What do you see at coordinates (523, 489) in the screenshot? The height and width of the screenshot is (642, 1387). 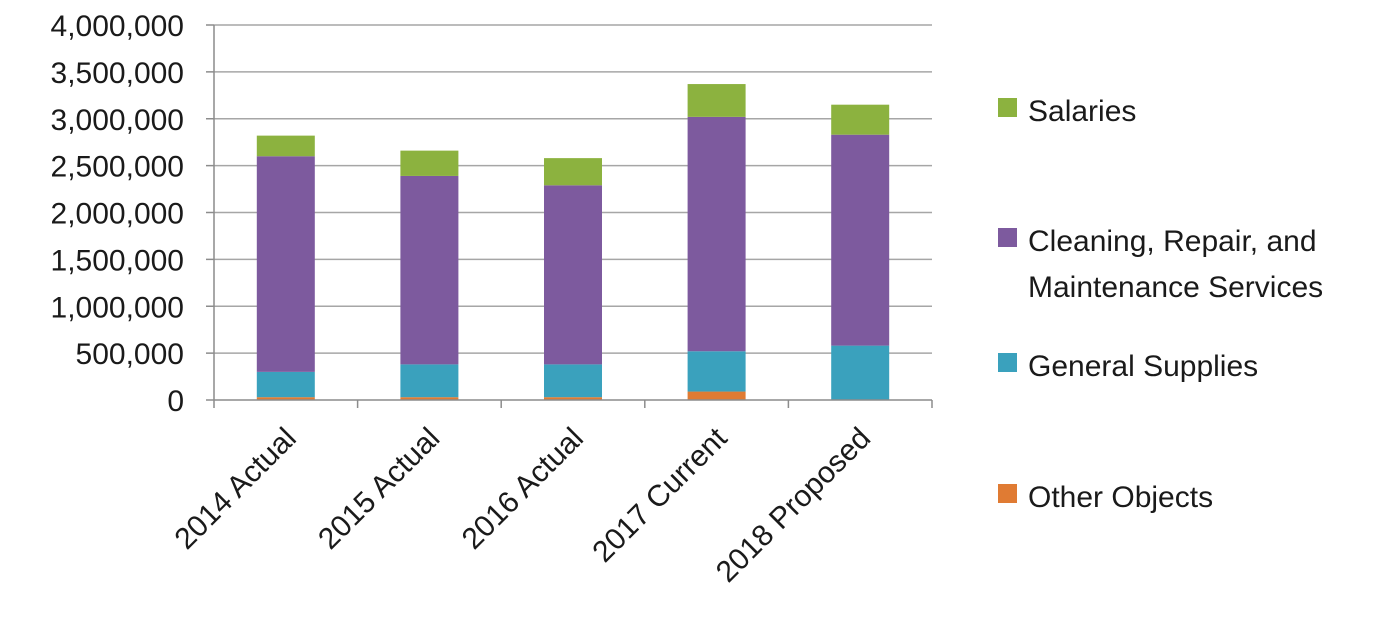 I see `x-tick-label: 2016 Actual` at bounding box center [523, 489].